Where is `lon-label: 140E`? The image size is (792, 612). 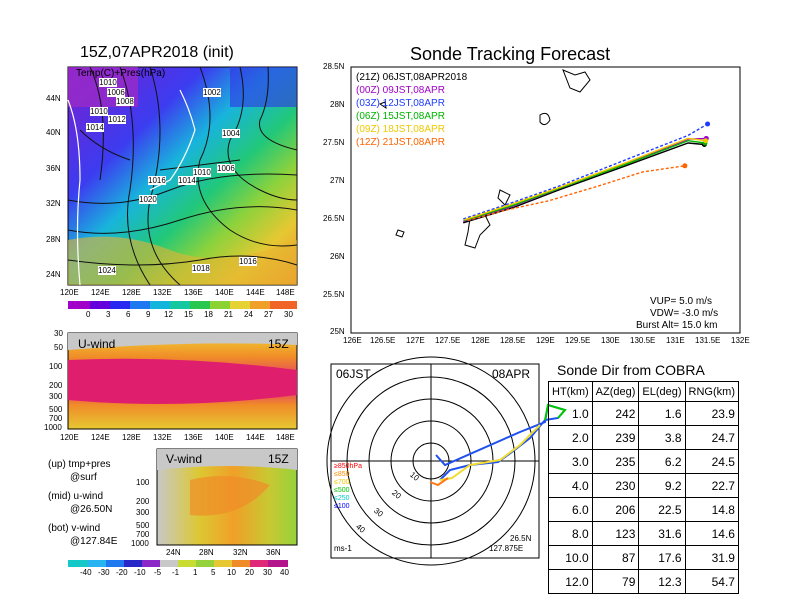 lon-label: 140E is located at coordinates (224, 437).